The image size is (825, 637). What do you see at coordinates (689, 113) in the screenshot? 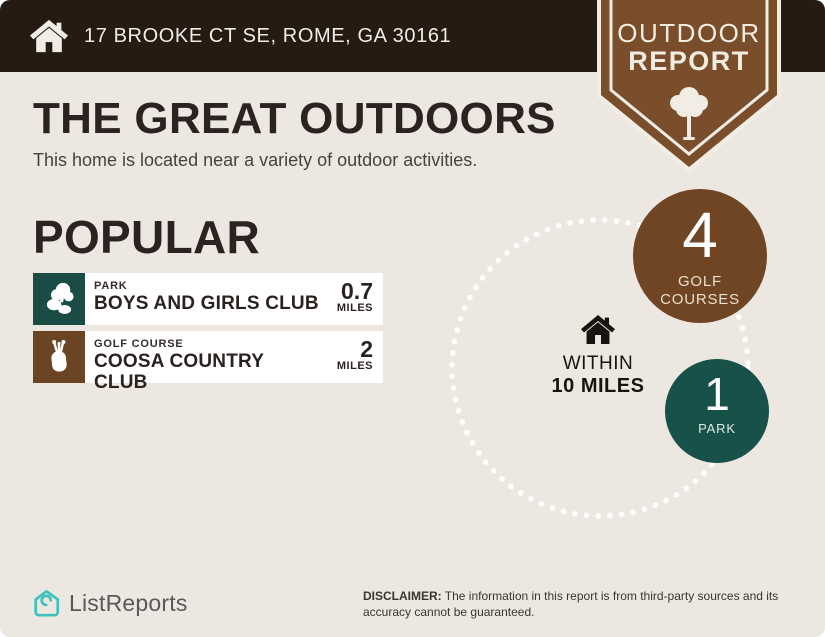
I see `tree-icon` at bounding box center [689, 113].